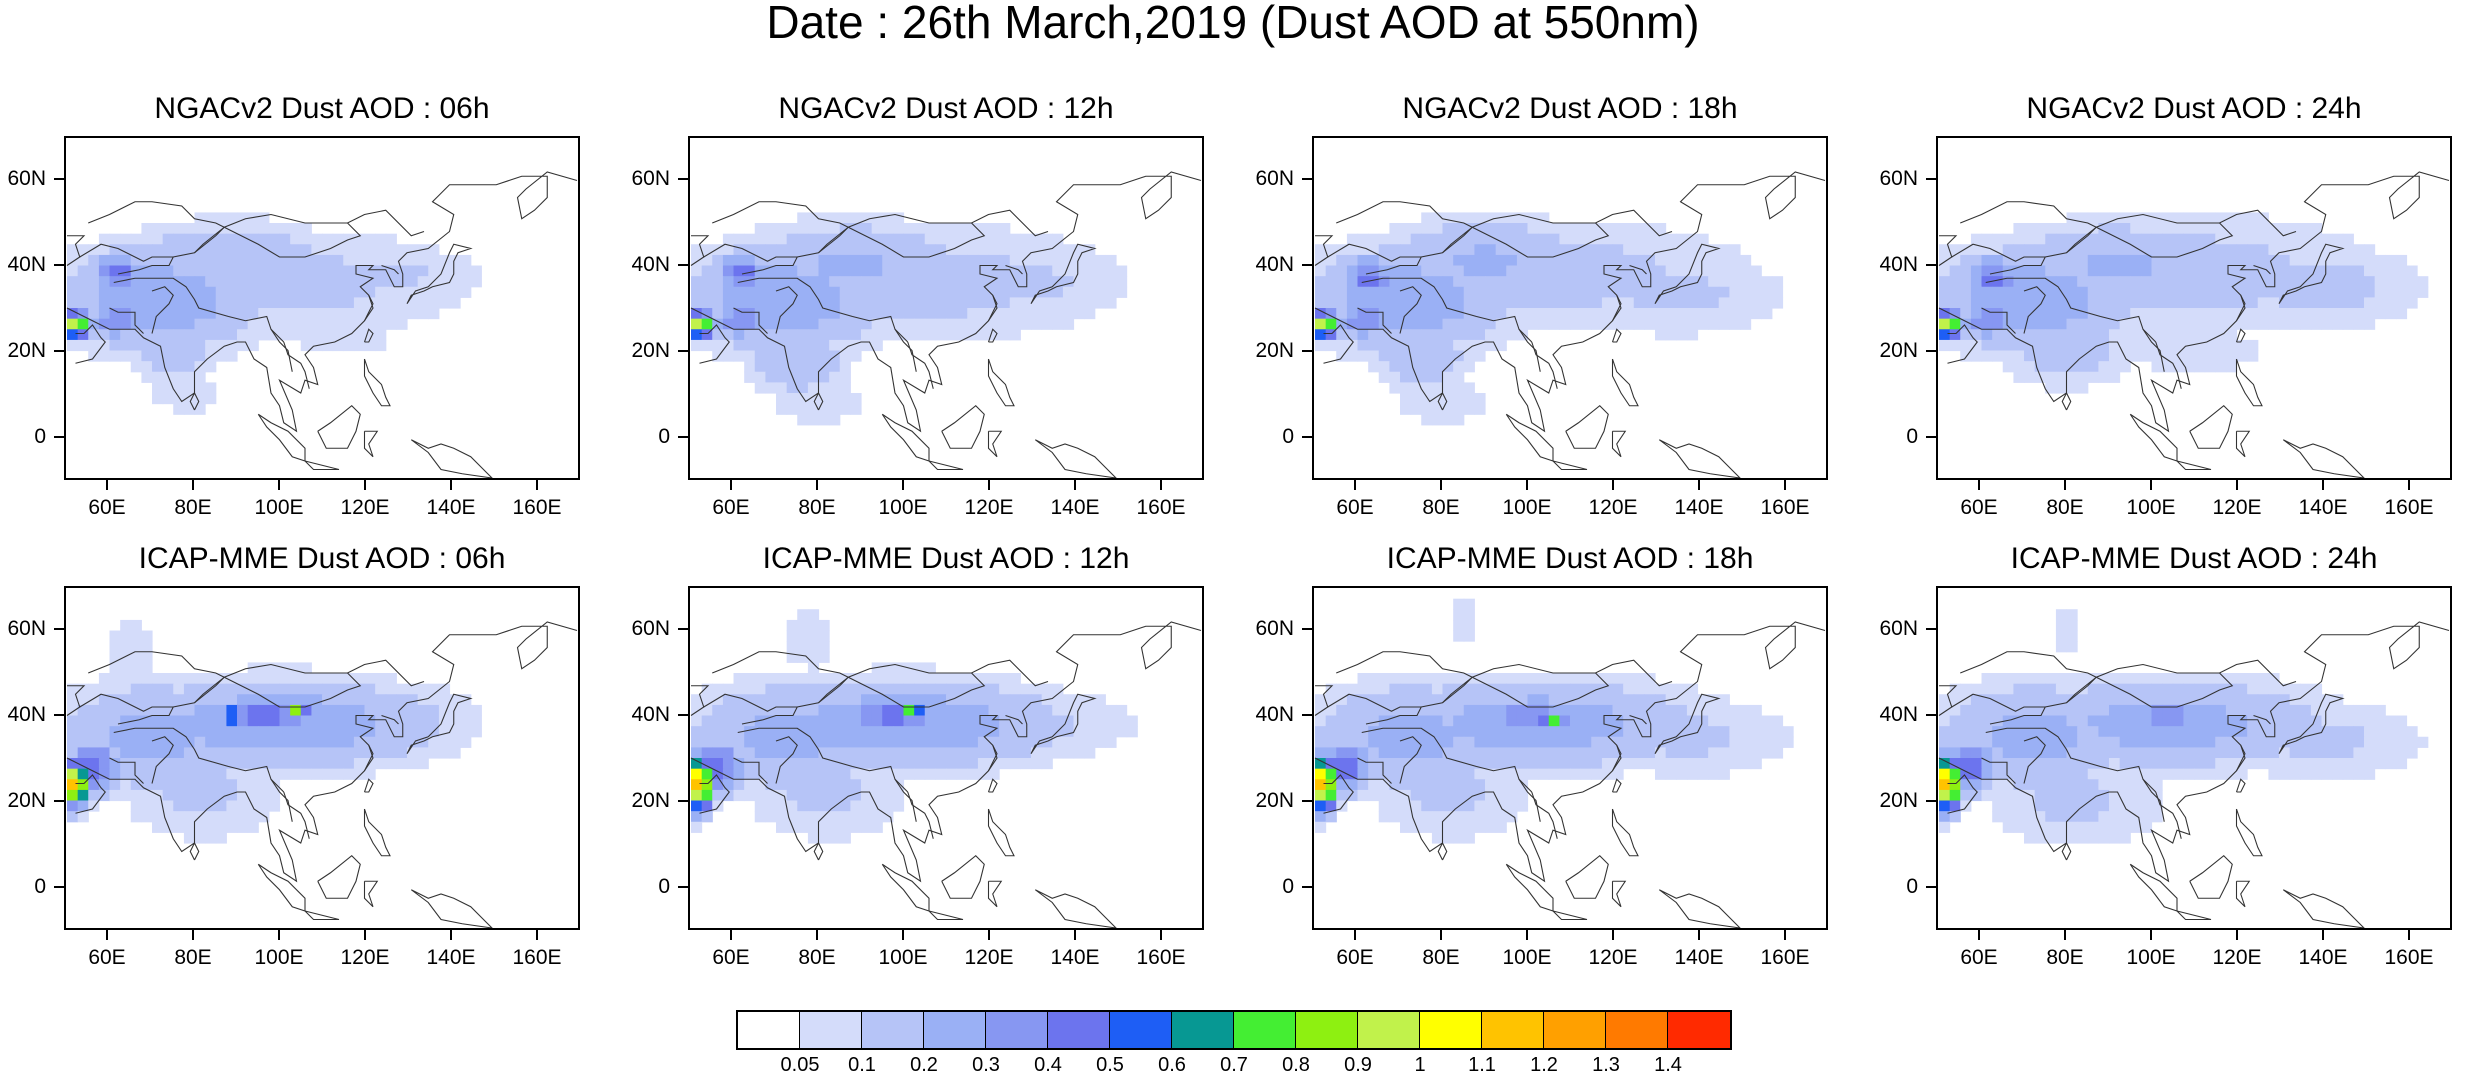  What do you see at coordinates (537, 957) in the screenshot?
I see `lon-label: 160E` at bounding box center [537, 957].